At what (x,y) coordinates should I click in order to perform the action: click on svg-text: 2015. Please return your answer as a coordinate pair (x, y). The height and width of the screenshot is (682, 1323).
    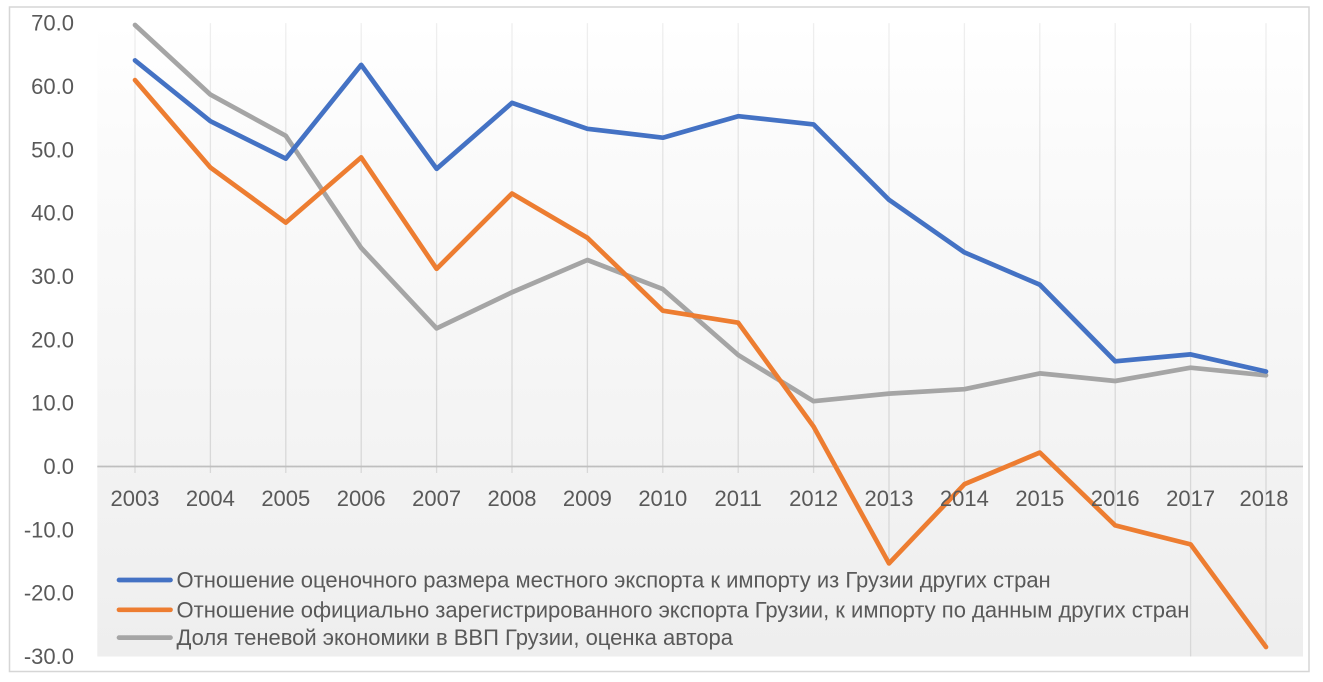
    Looking at the image, I should click on (1039, 498).